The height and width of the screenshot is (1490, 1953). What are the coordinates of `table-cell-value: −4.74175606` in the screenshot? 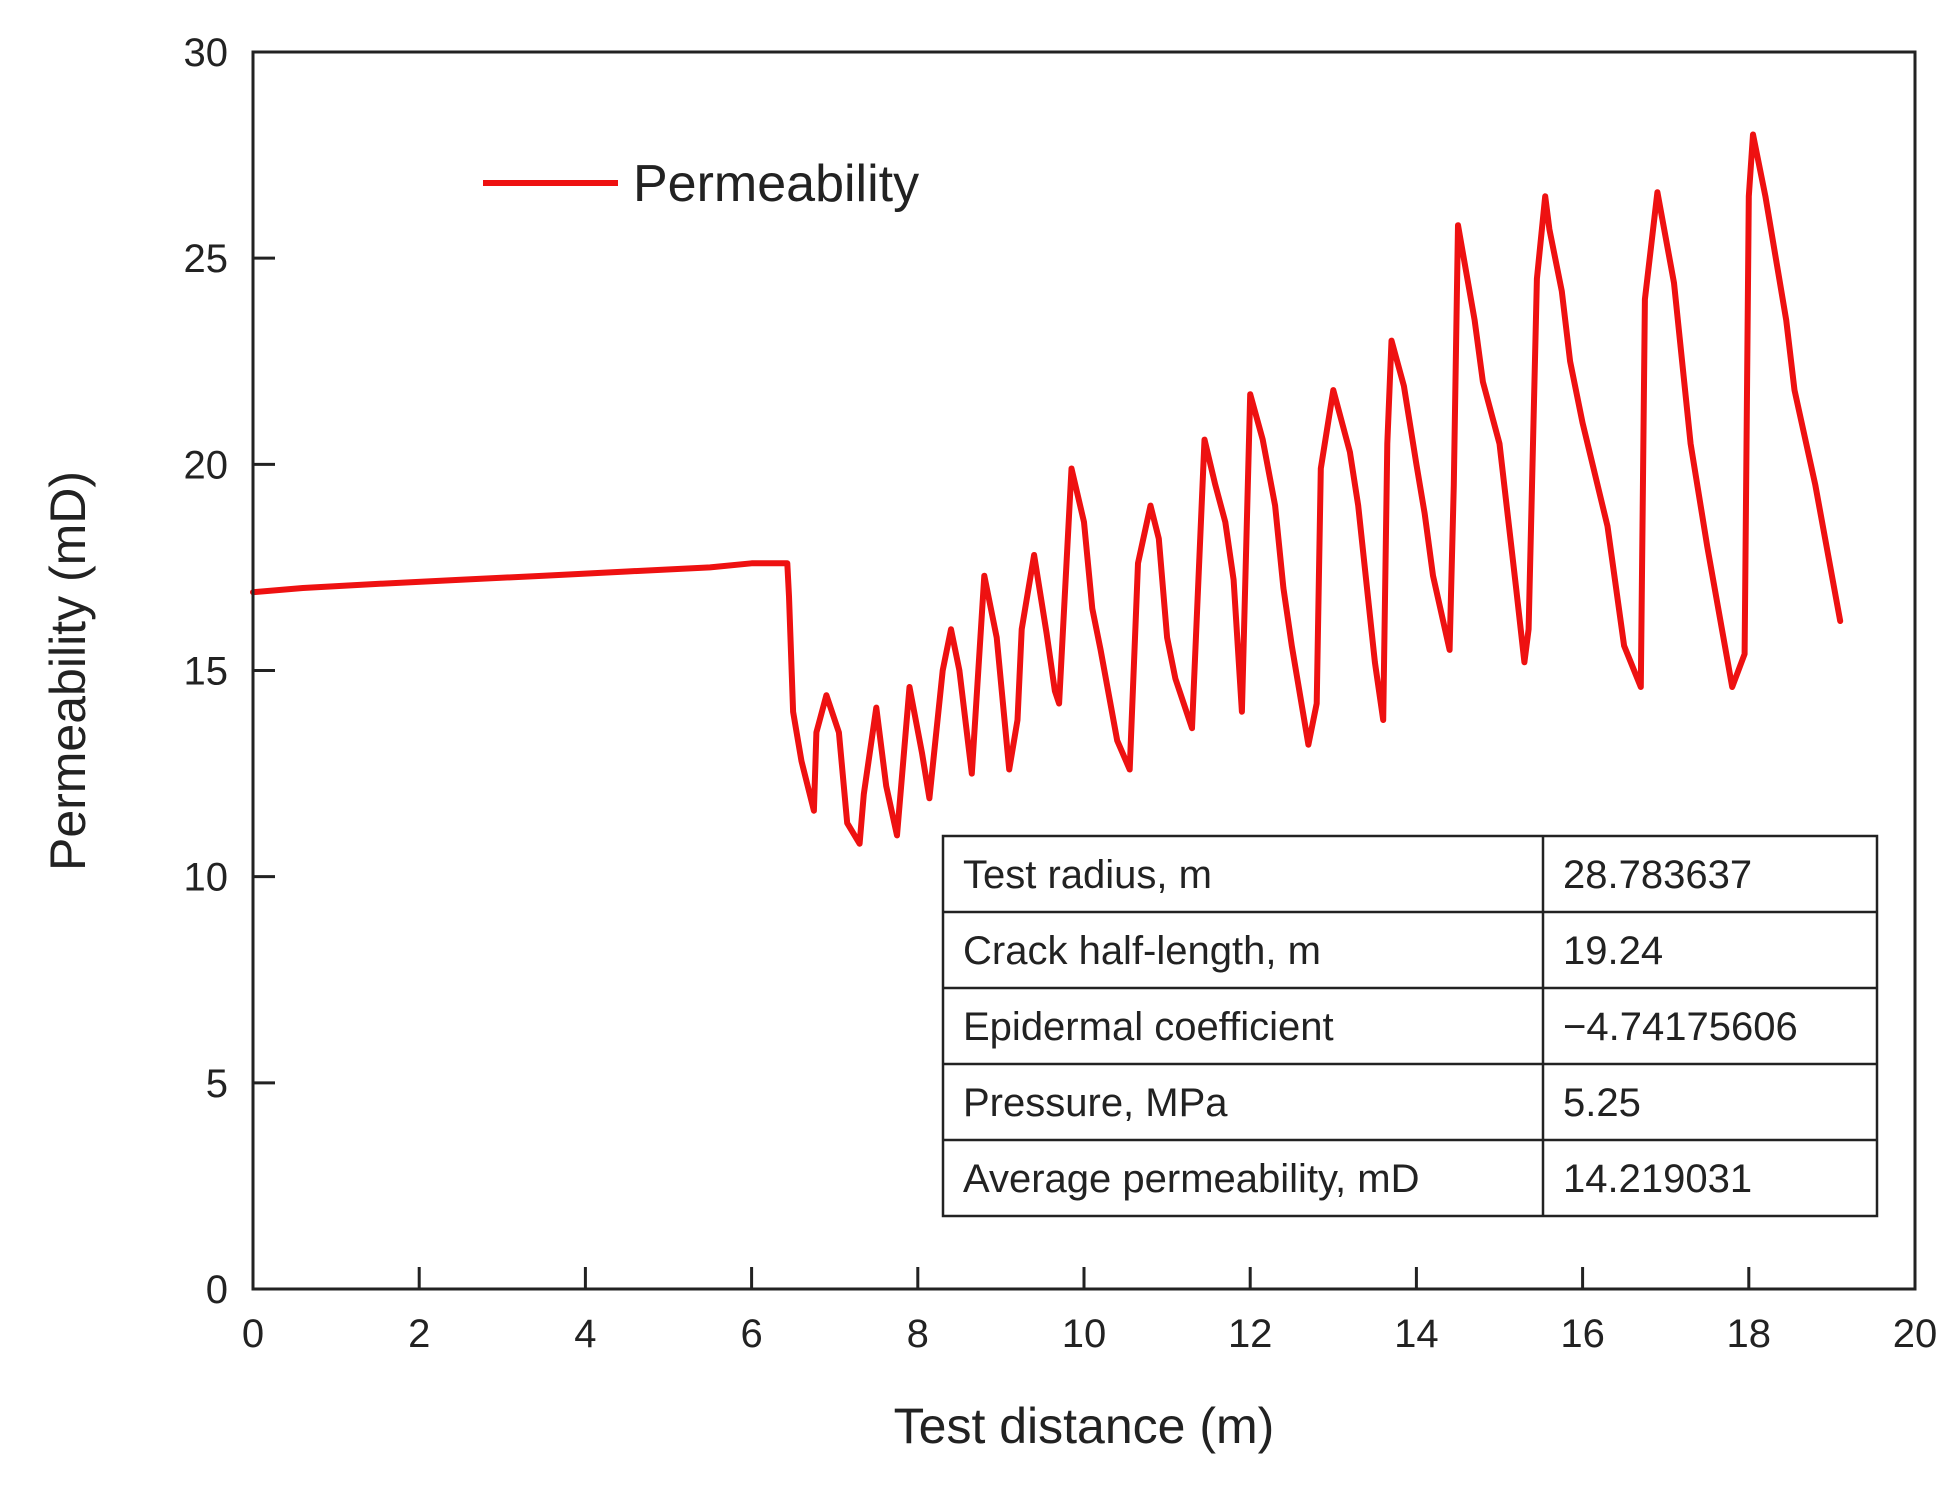 It's located at (1680, 1027).